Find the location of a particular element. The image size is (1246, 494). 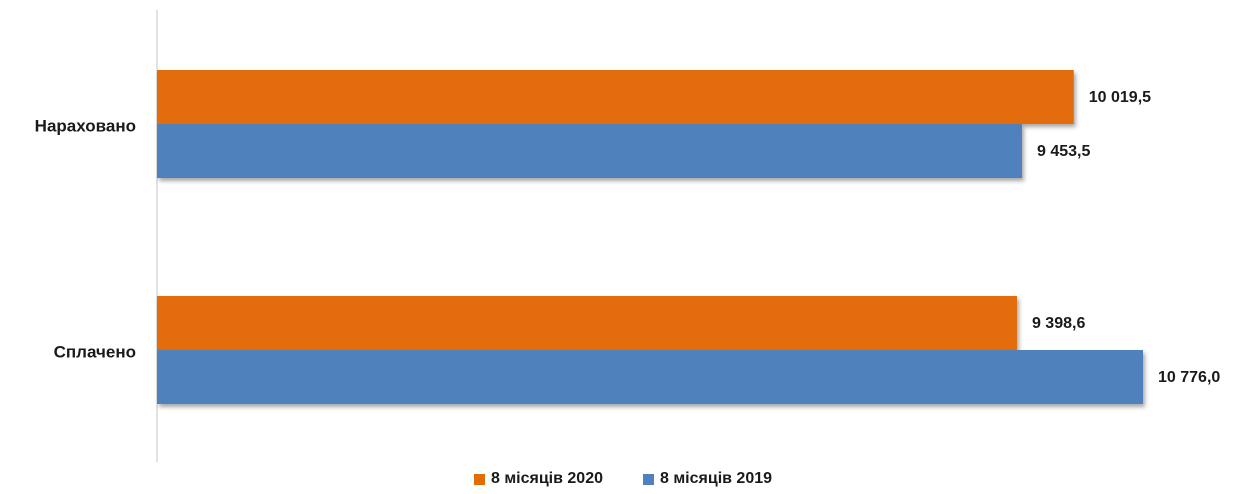

category-label: Нараховано is located at coordinates (85, 125).